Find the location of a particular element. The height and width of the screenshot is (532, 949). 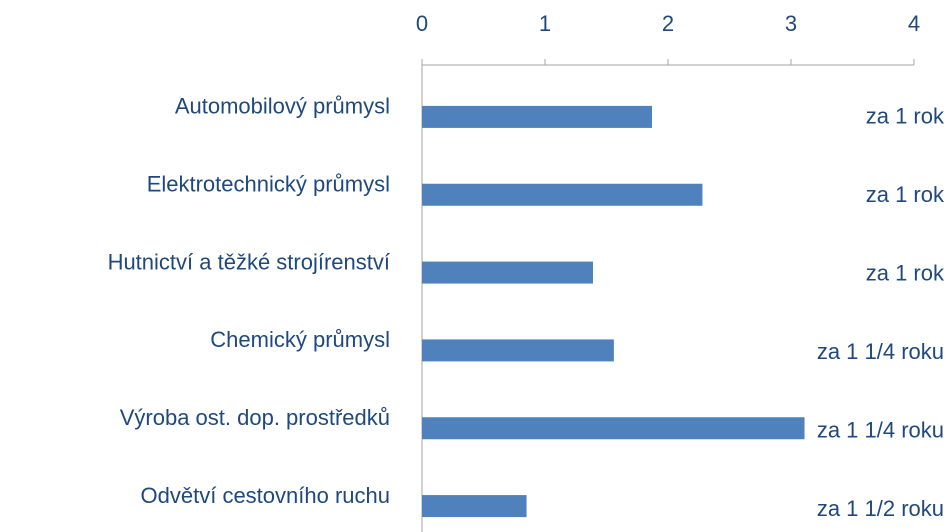

y-tick-label: Chemický průmysl is located at coordinates (300, 339).